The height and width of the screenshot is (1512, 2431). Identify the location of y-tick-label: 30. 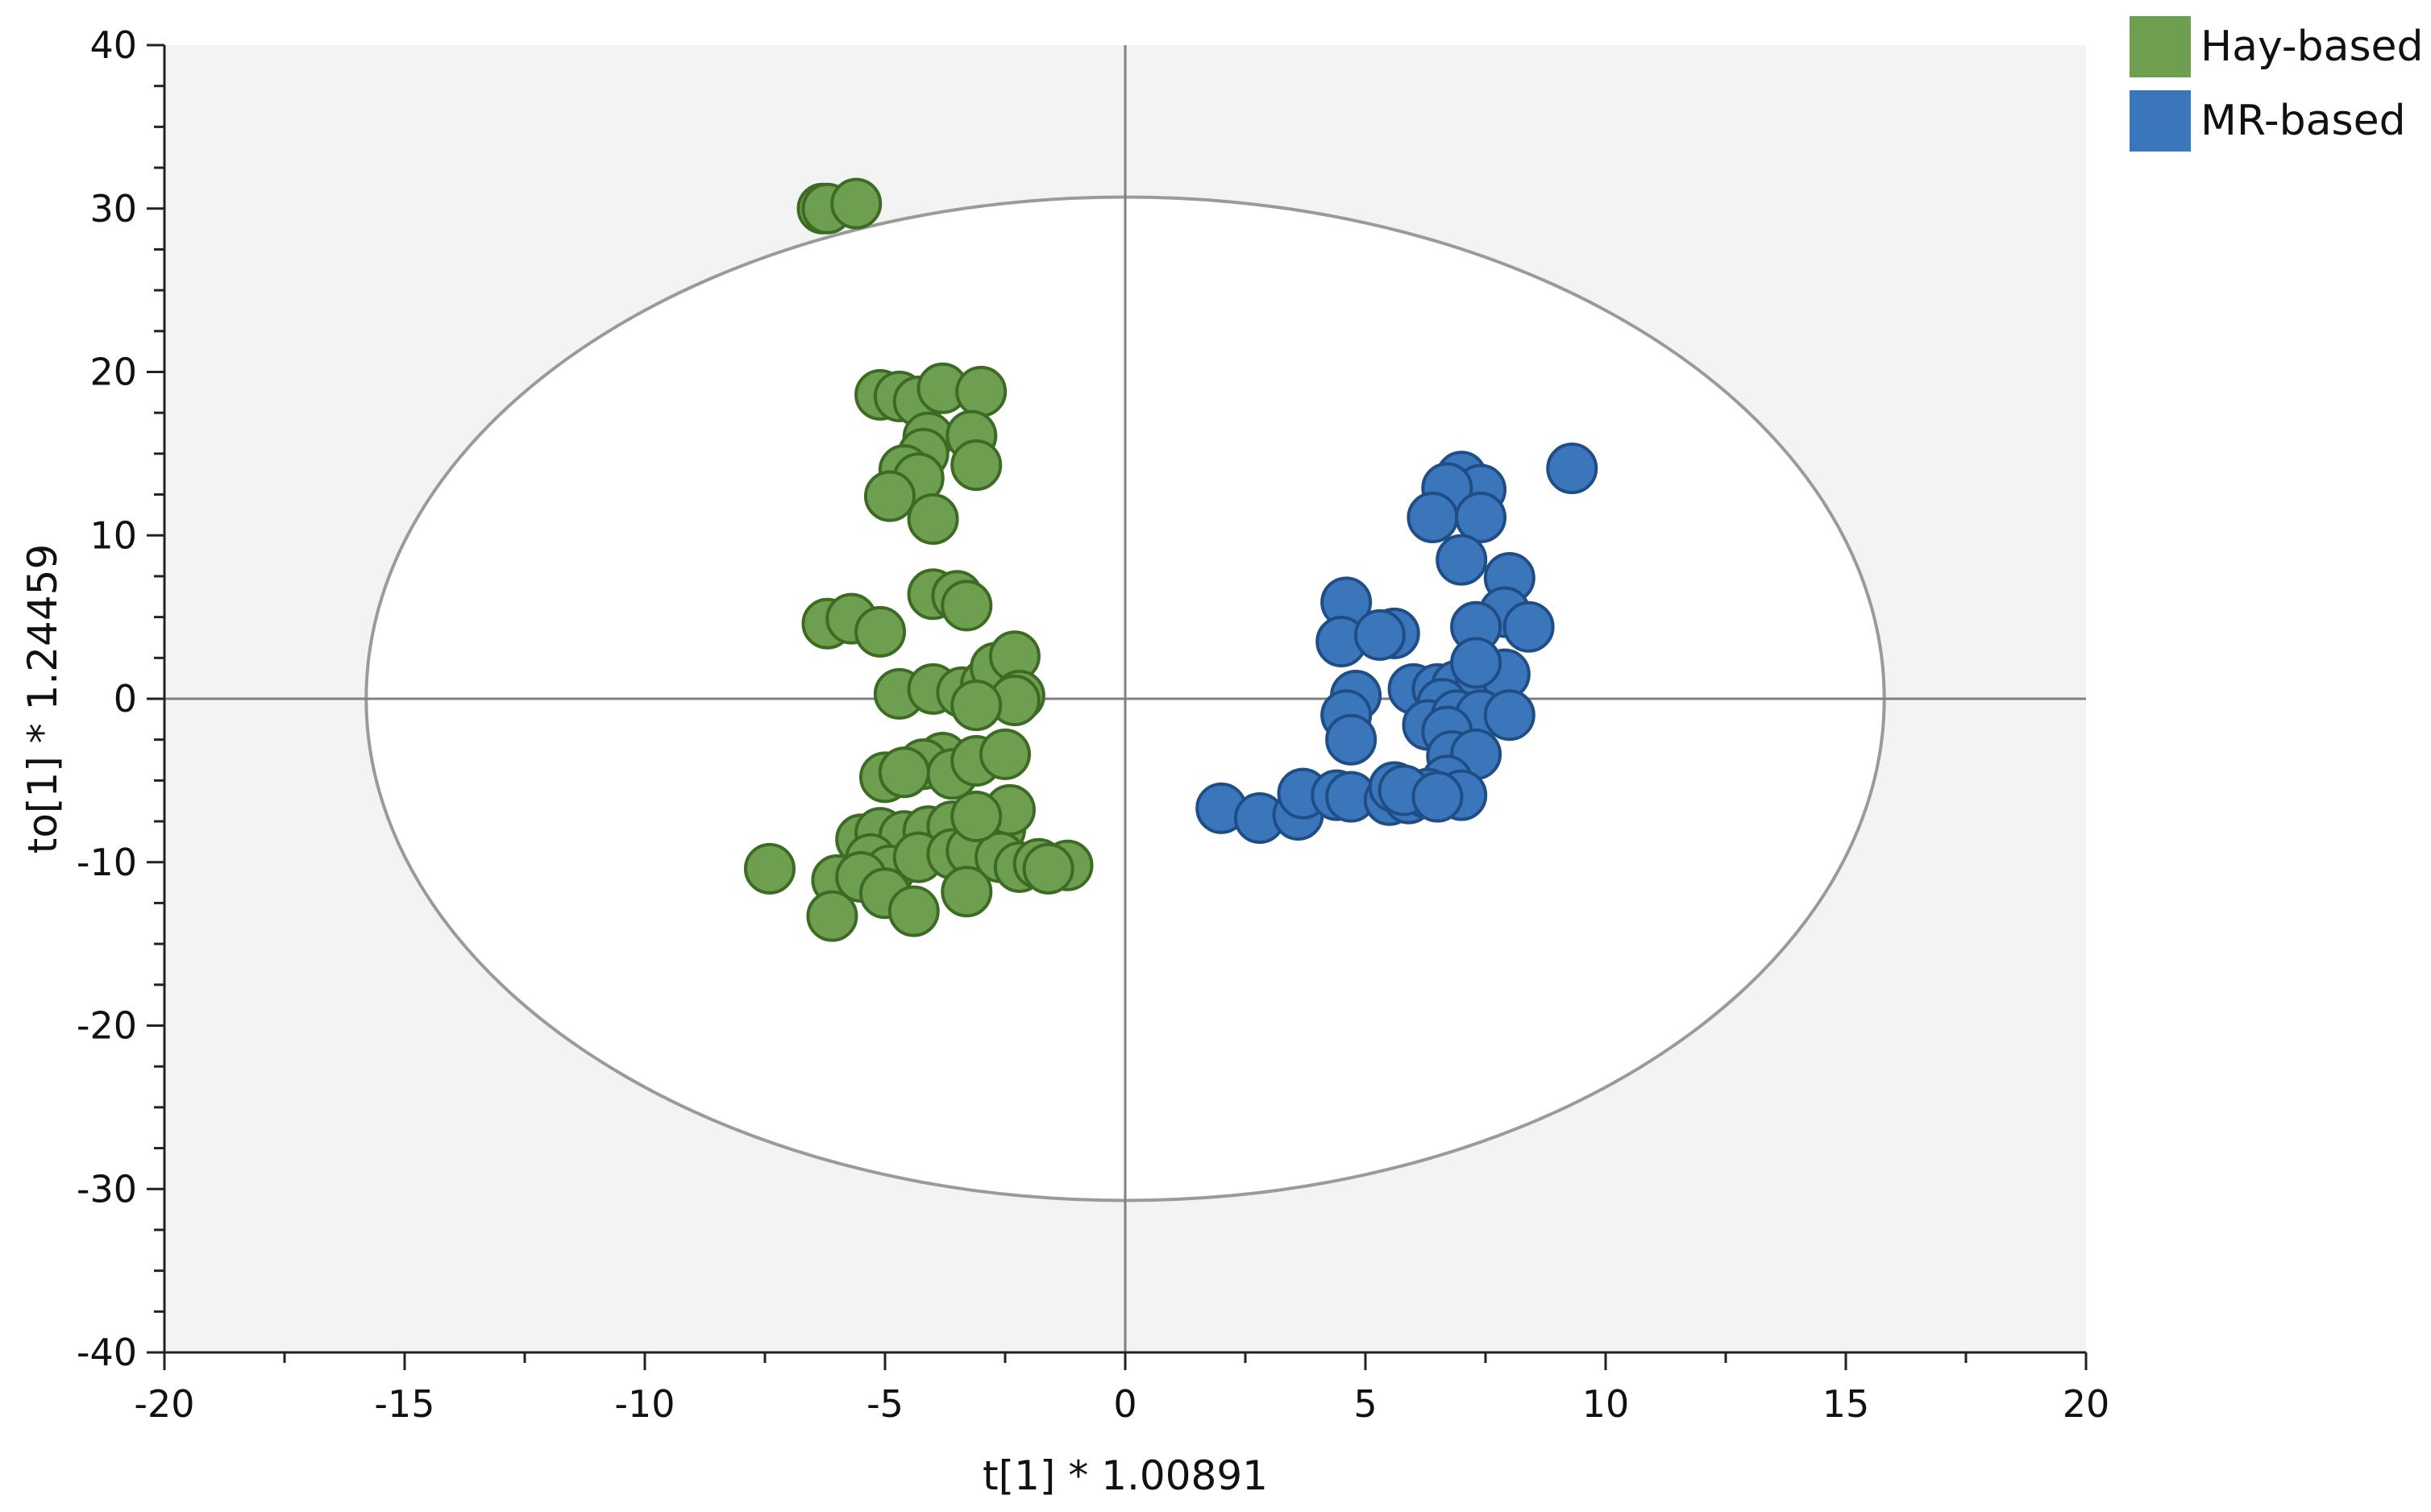
(113, 209).